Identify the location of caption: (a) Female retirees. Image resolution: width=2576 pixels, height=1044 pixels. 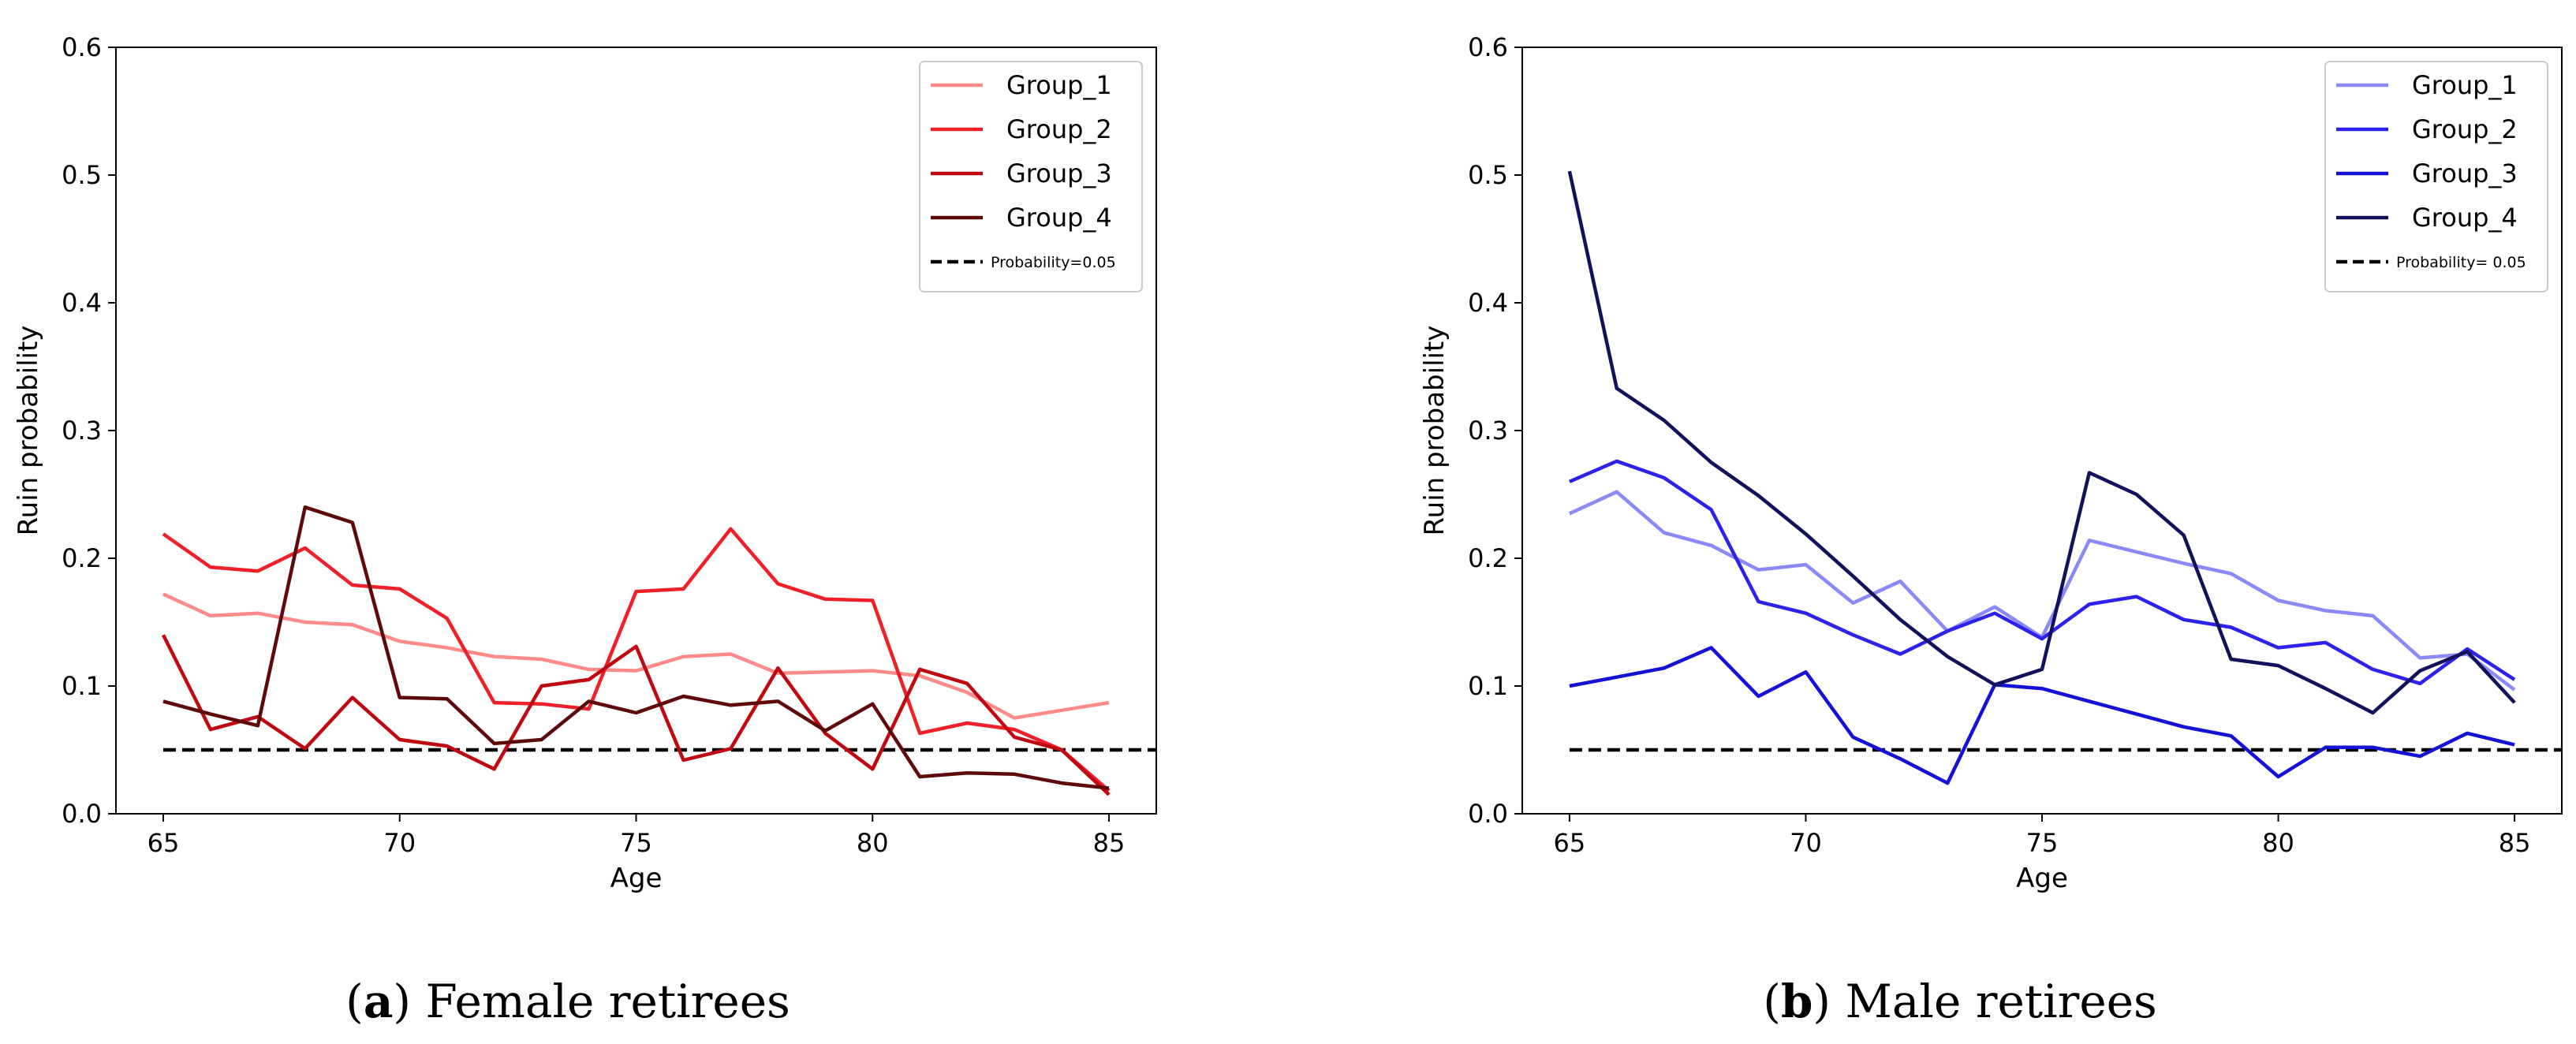
(567, 1001).